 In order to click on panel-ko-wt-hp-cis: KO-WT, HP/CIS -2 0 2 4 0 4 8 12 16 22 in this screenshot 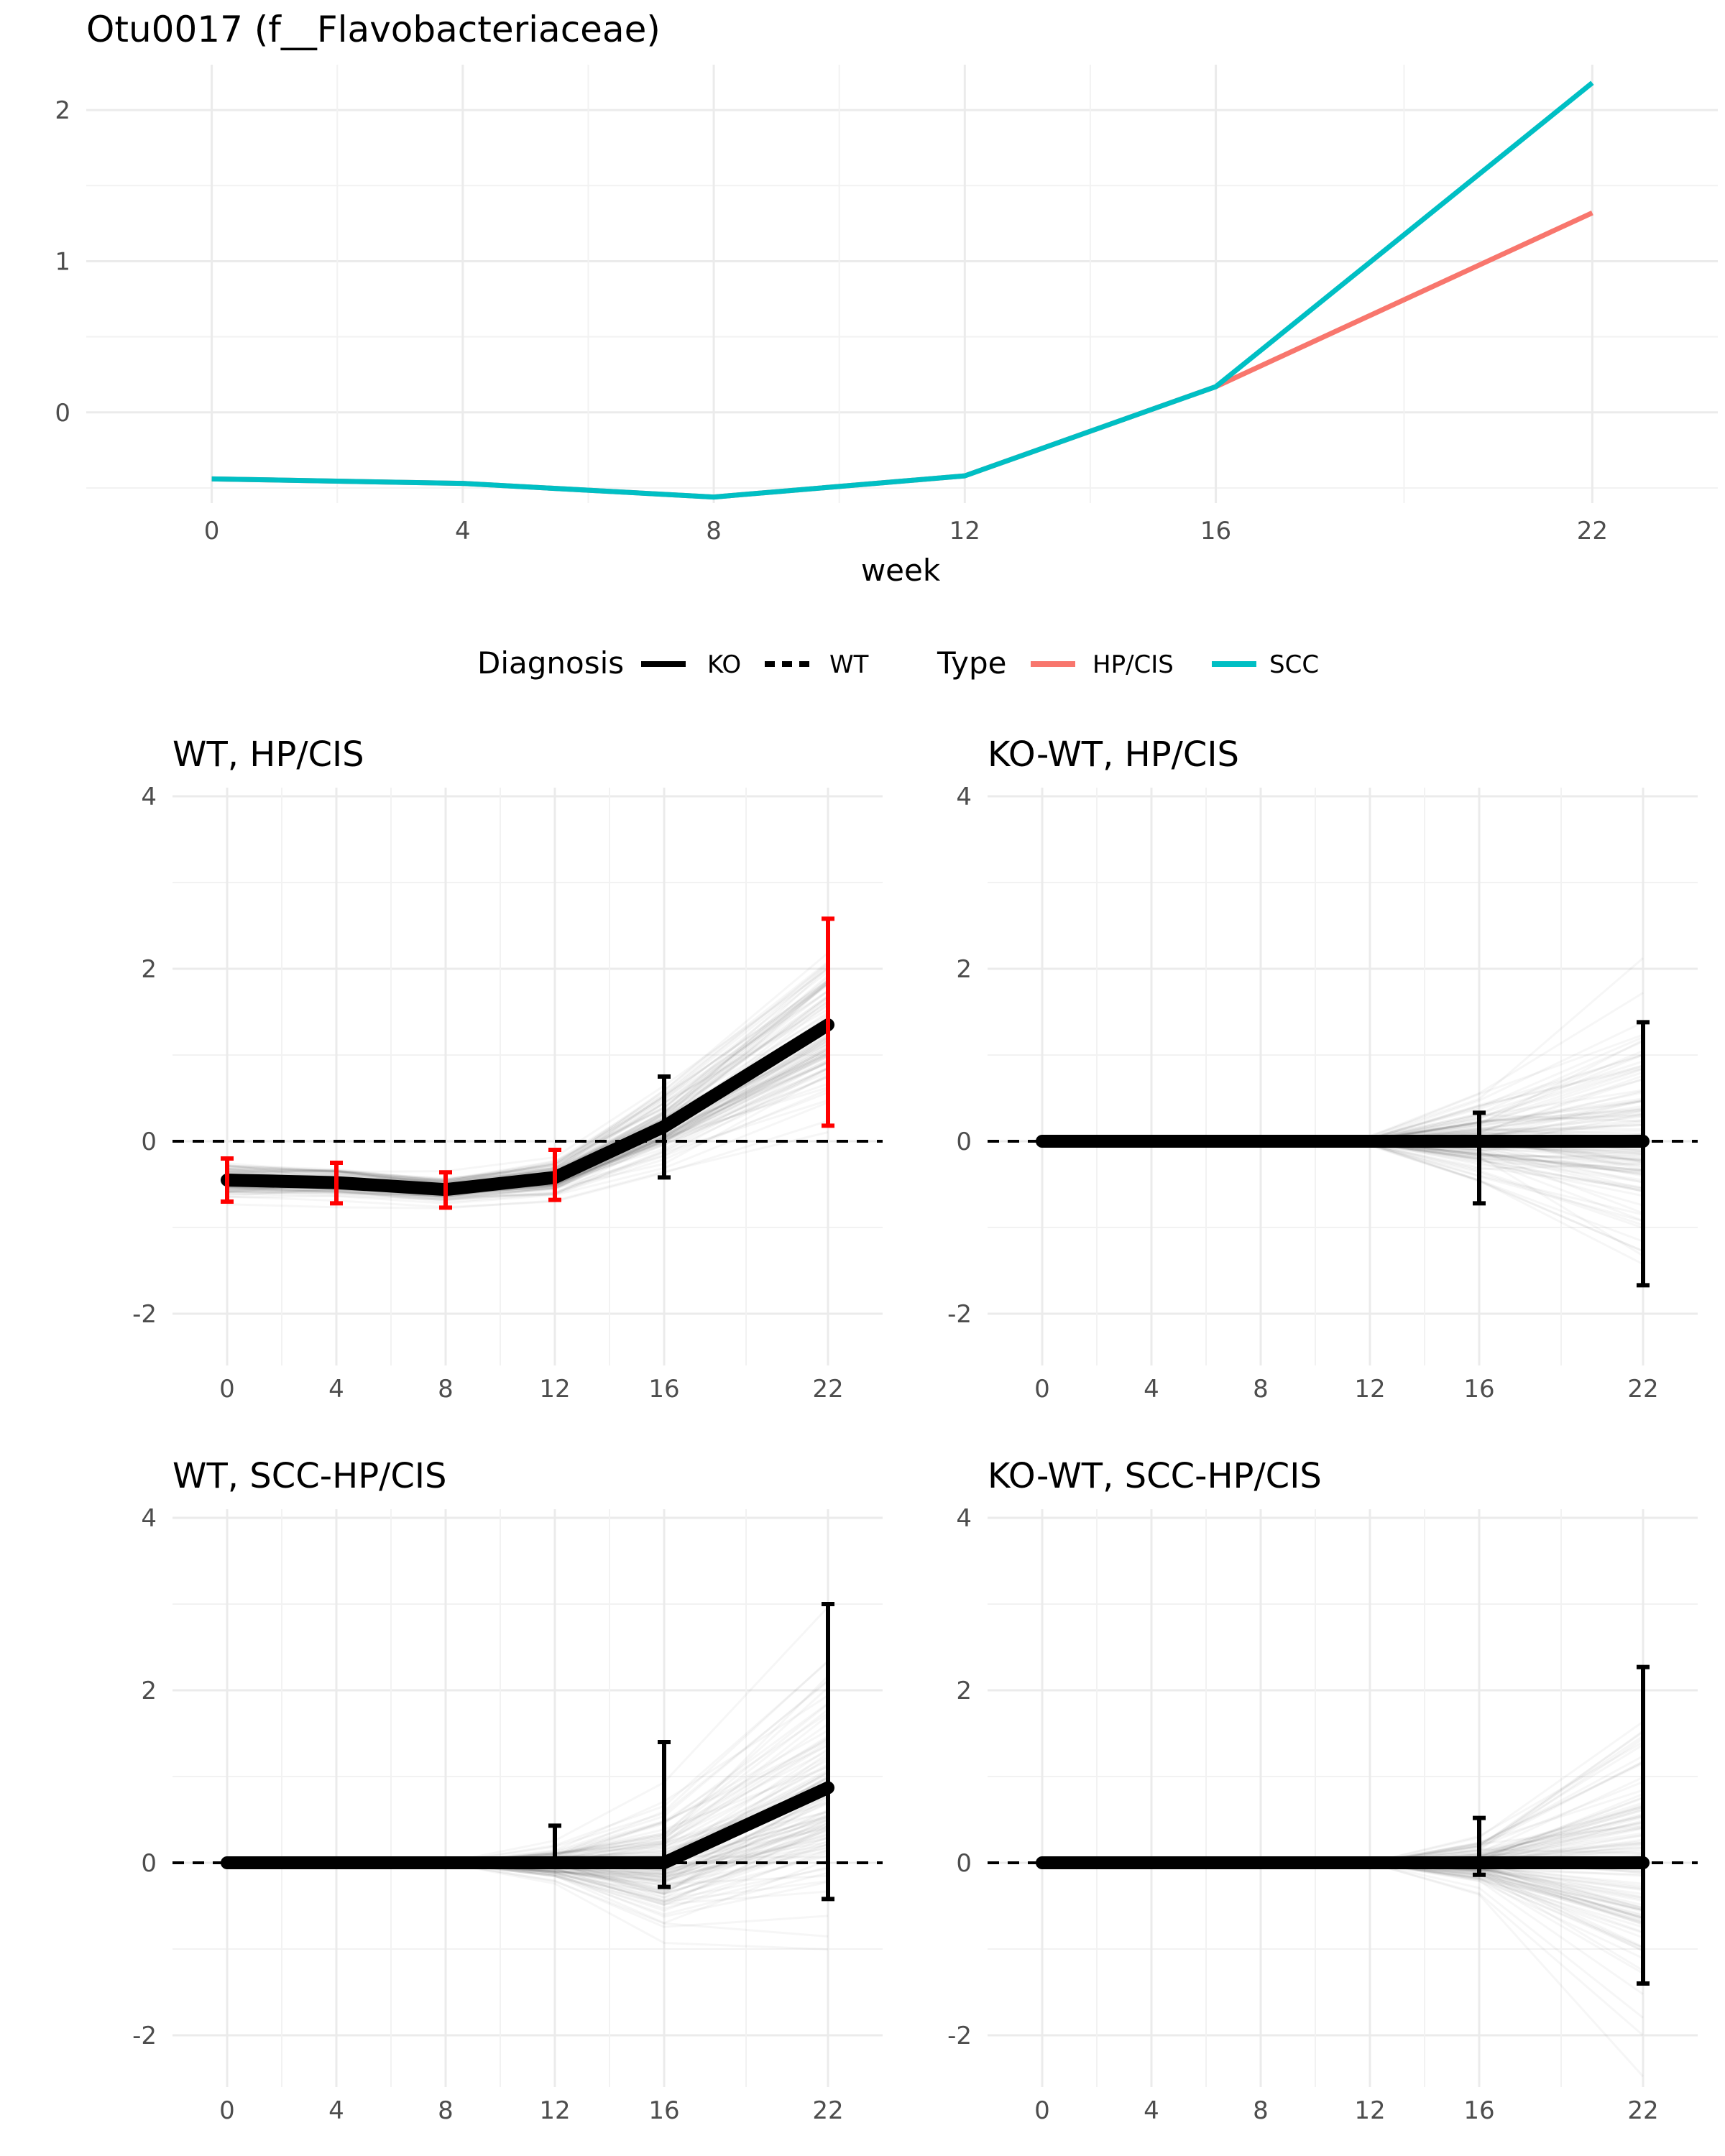, I will do `click(1322, 1069)`.